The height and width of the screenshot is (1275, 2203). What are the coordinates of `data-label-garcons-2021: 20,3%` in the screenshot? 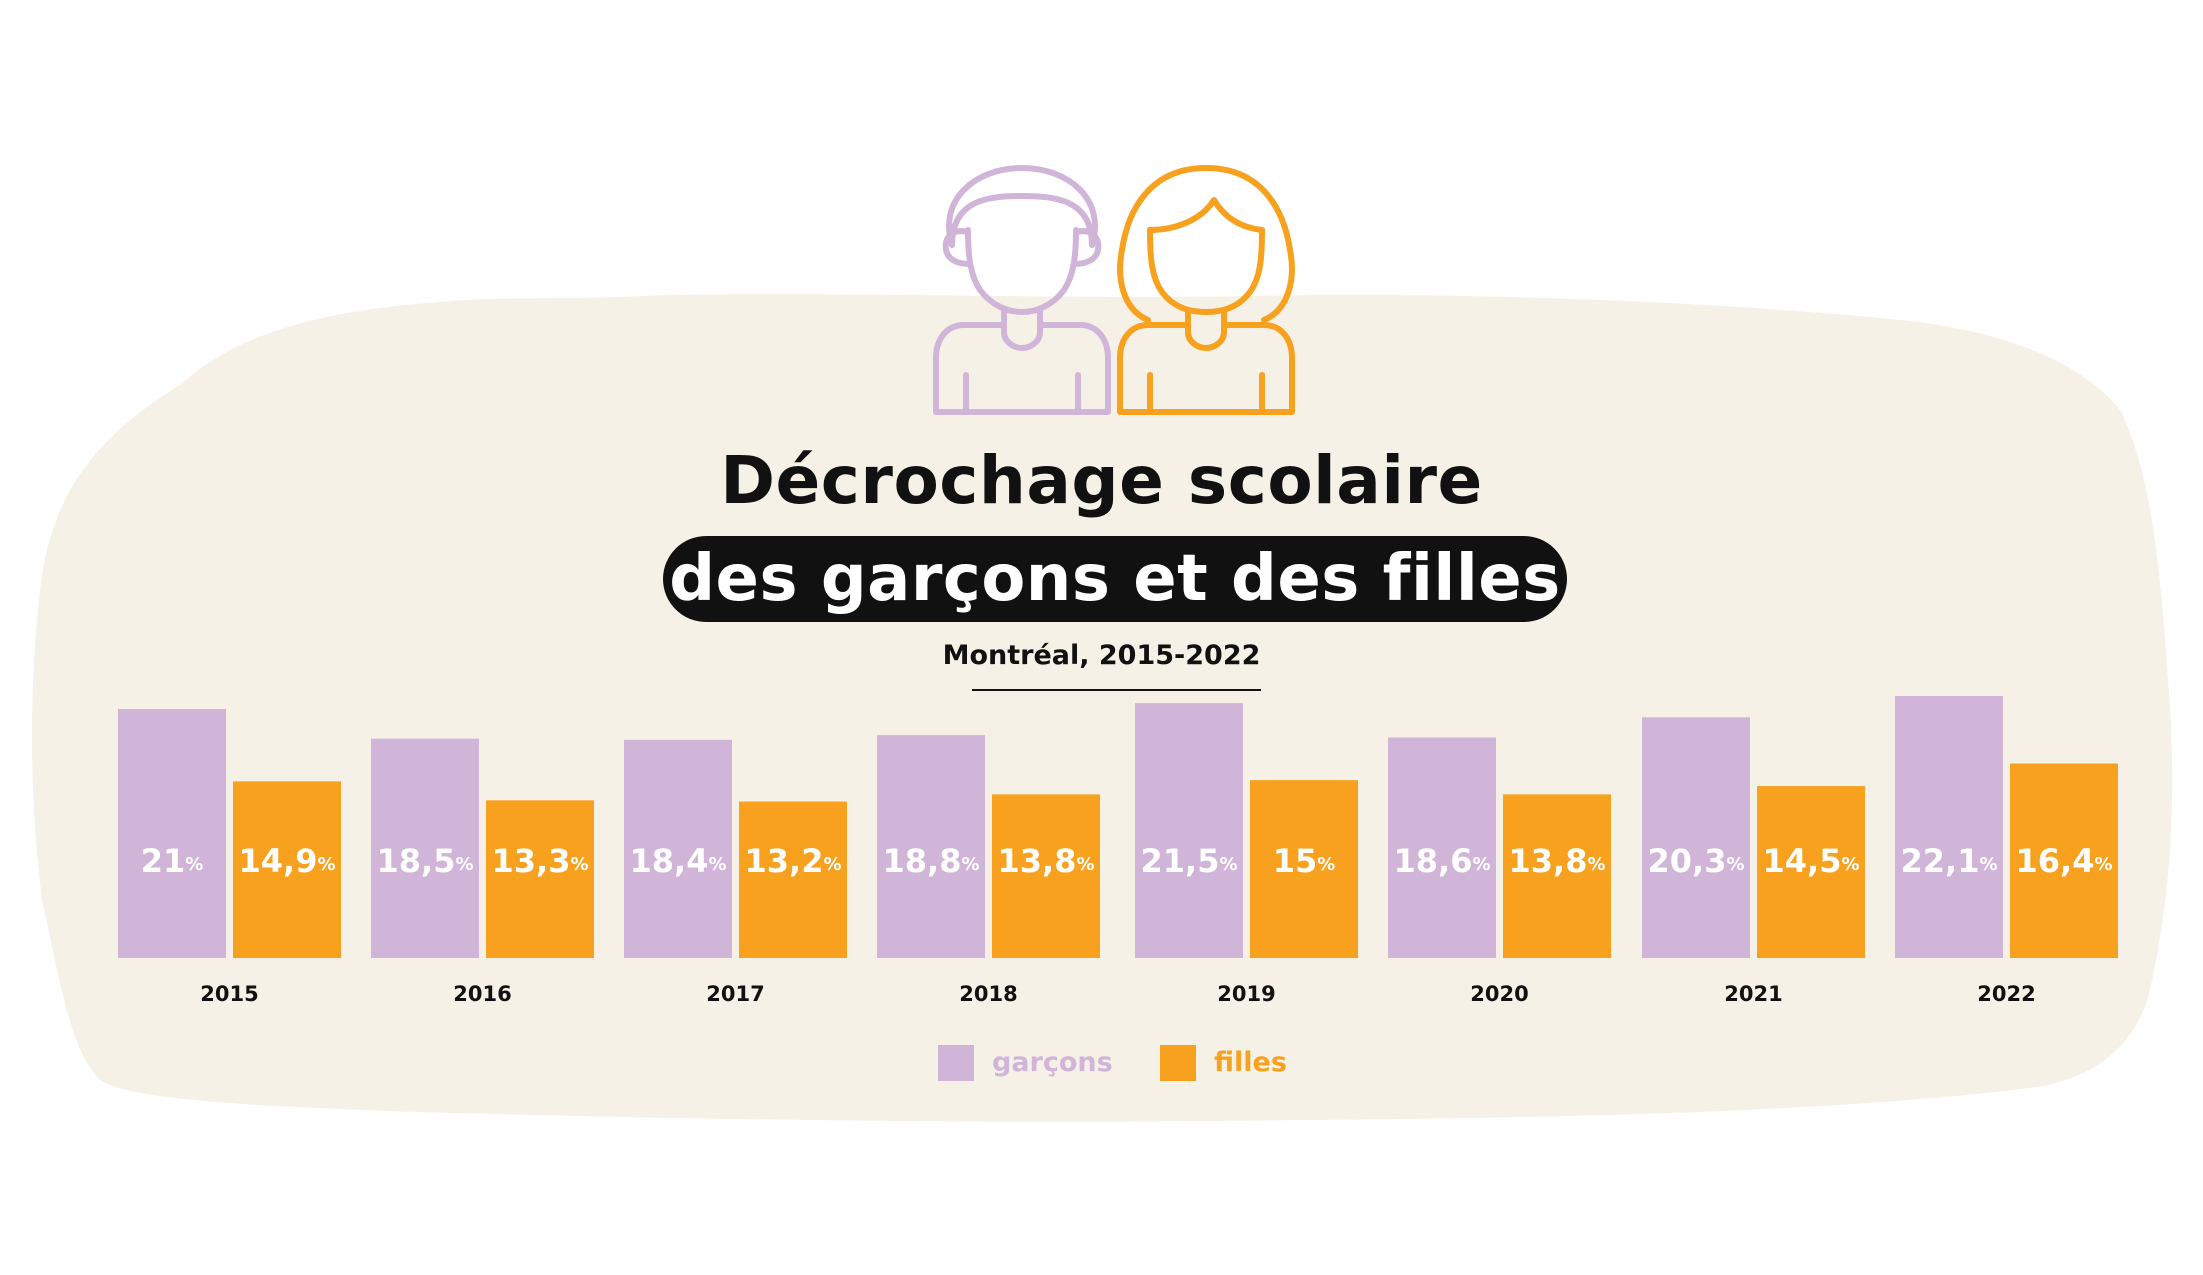 It's located at (1696, 861).